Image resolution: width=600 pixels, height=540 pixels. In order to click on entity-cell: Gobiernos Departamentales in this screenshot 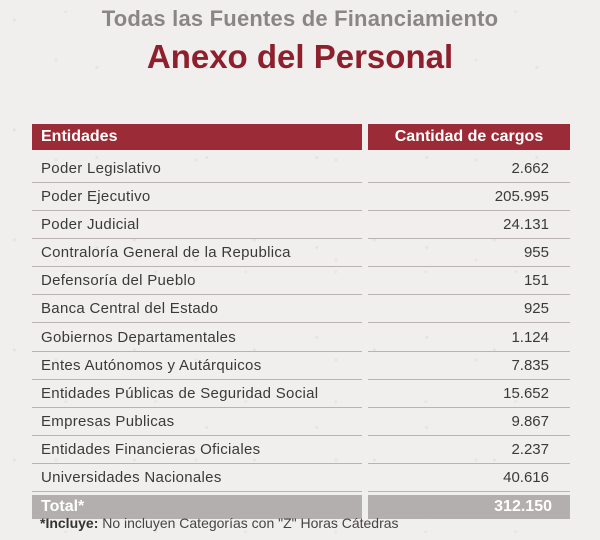, I will do `click(197, 338)`.